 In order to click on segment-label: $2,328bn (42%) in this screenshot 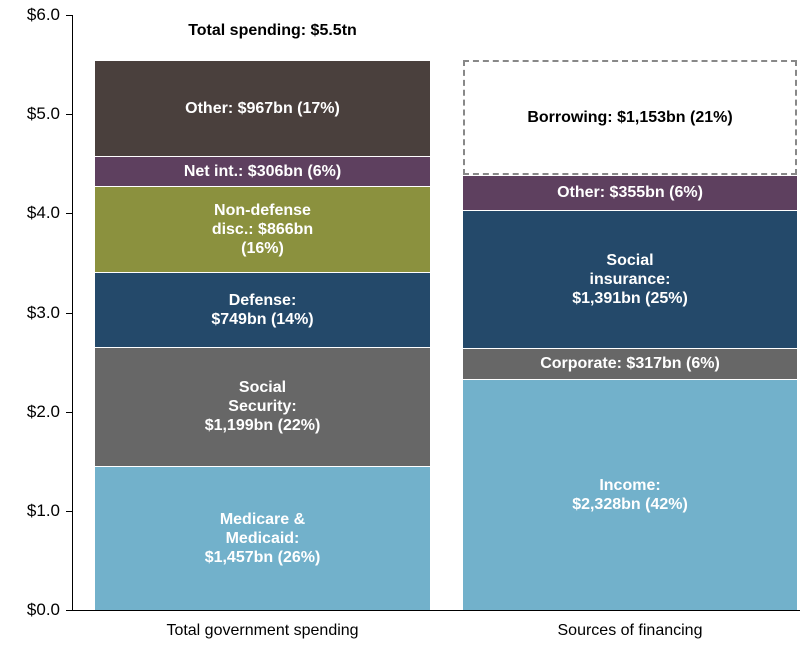, I will do `click(630, 505)`.